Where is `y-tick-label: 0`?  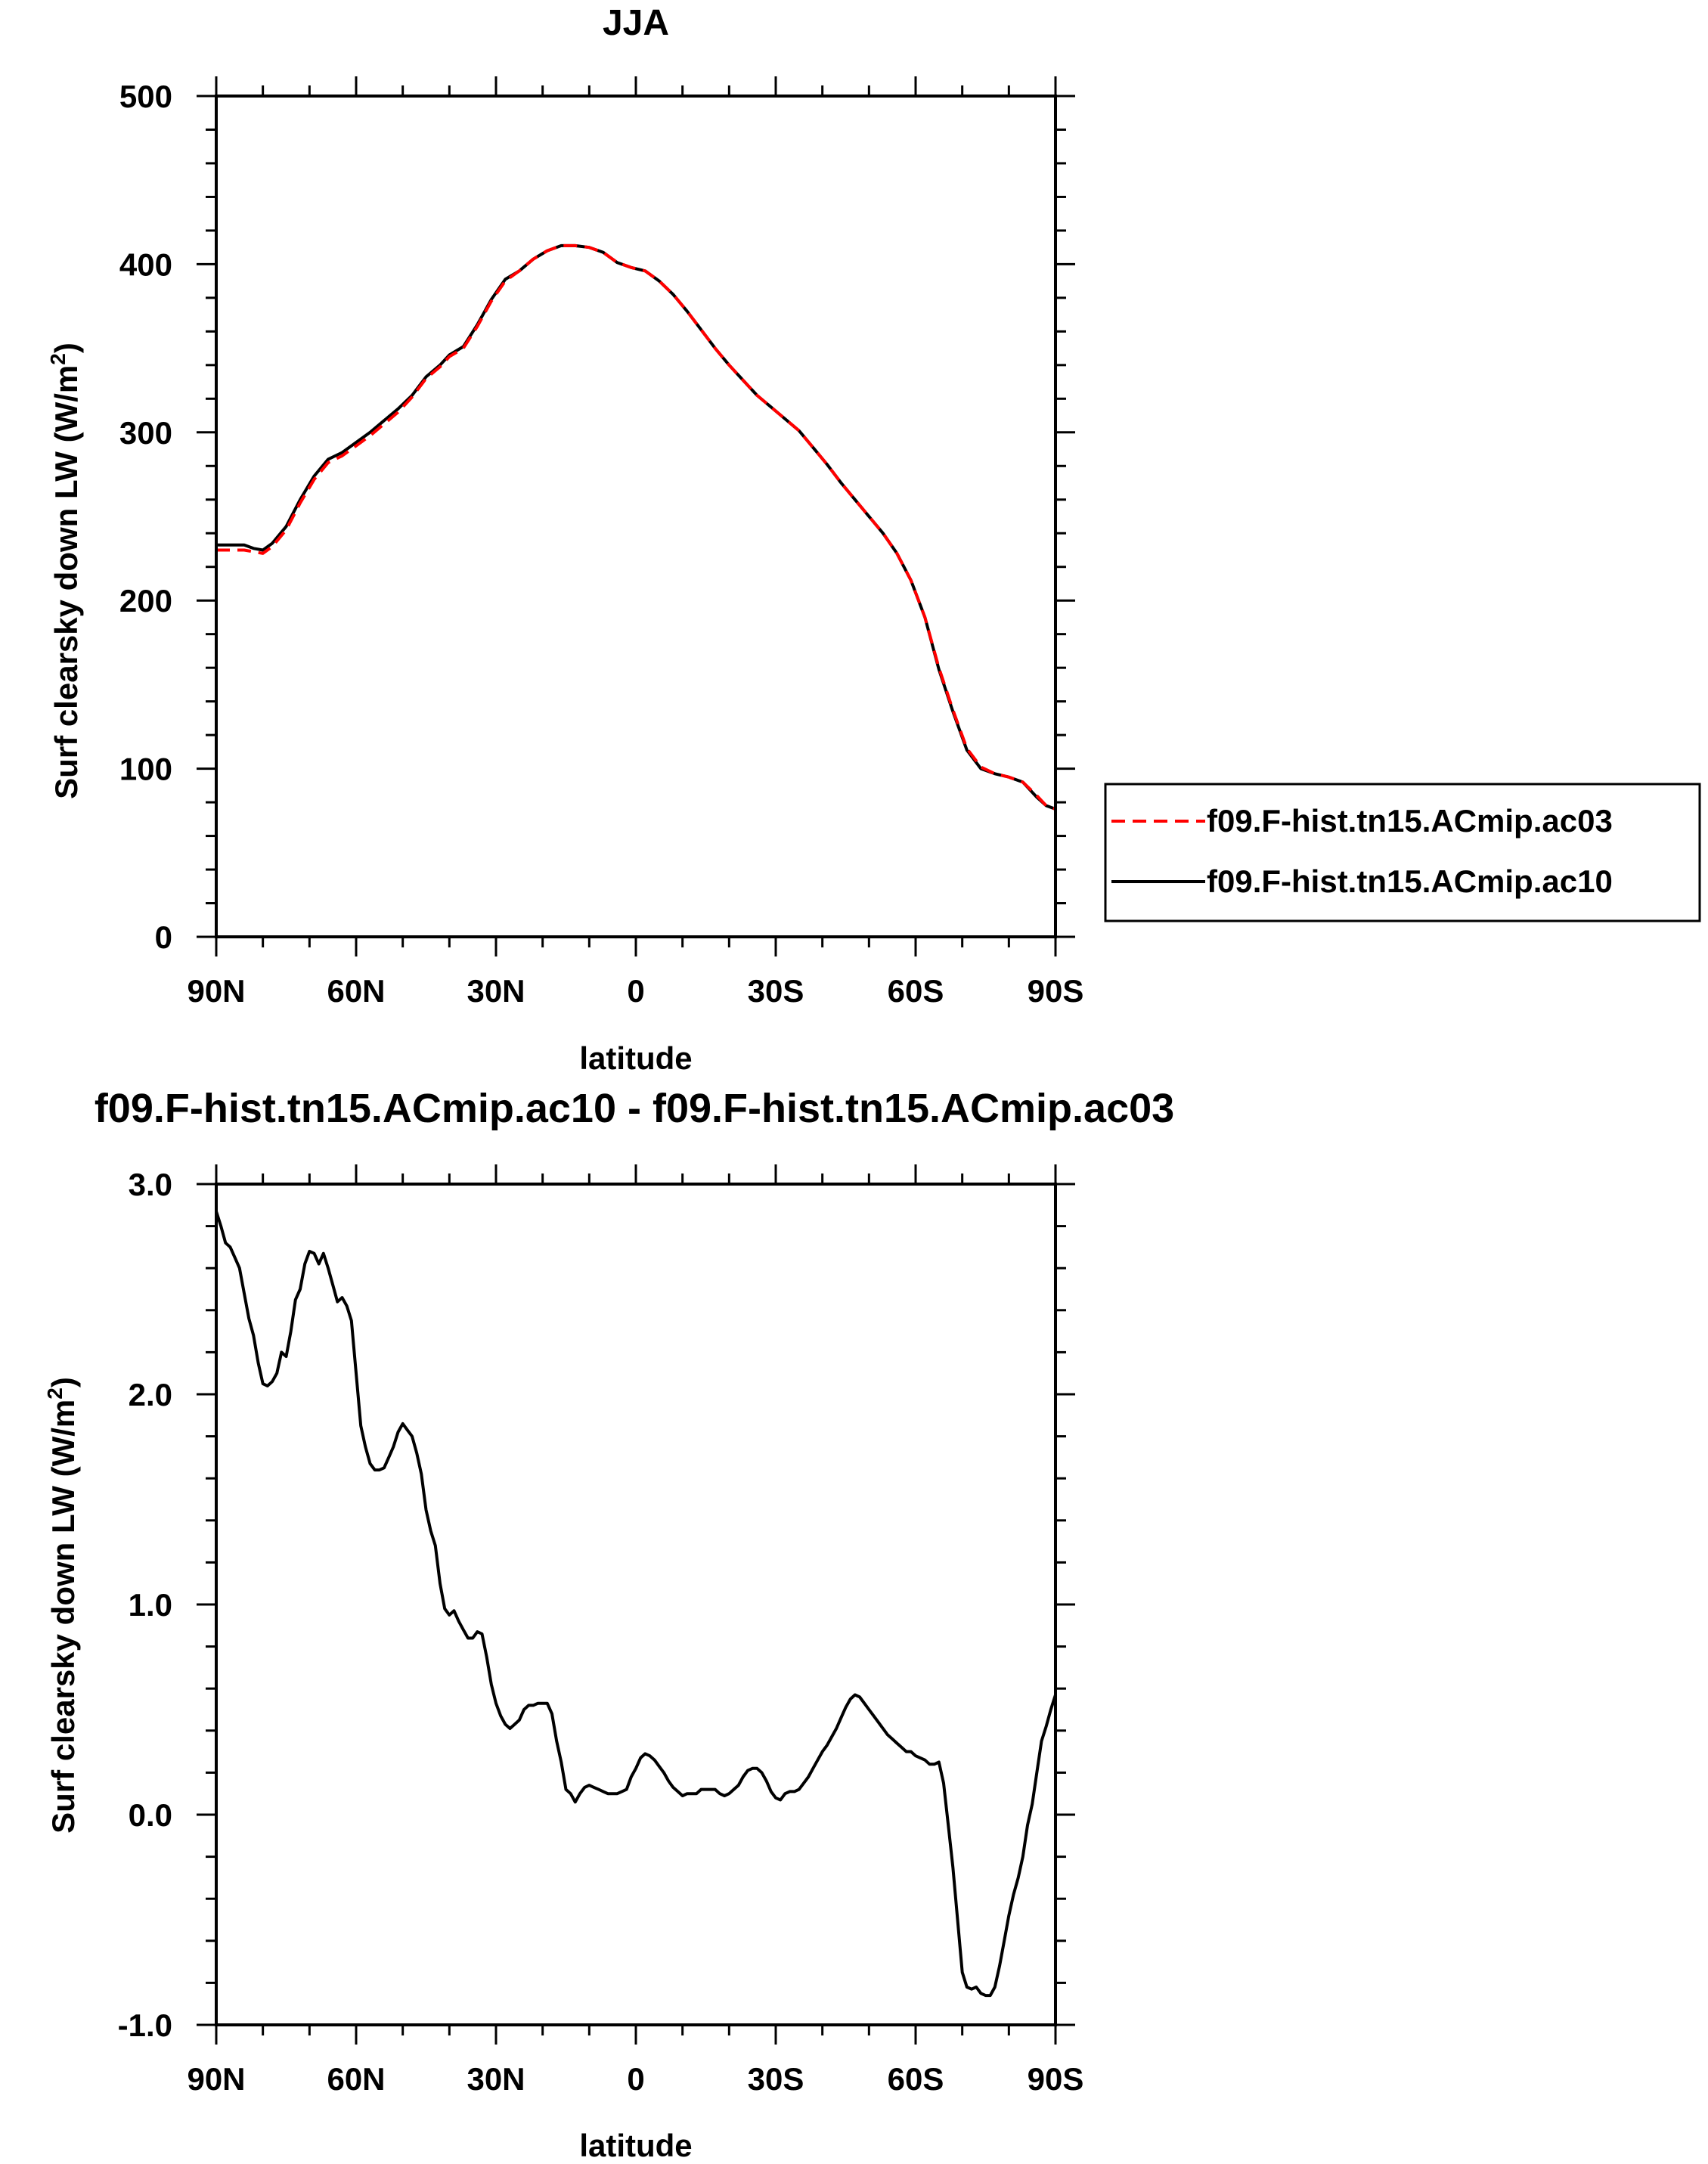
y-tick-label: 0 is located at coordinates (163, 937).